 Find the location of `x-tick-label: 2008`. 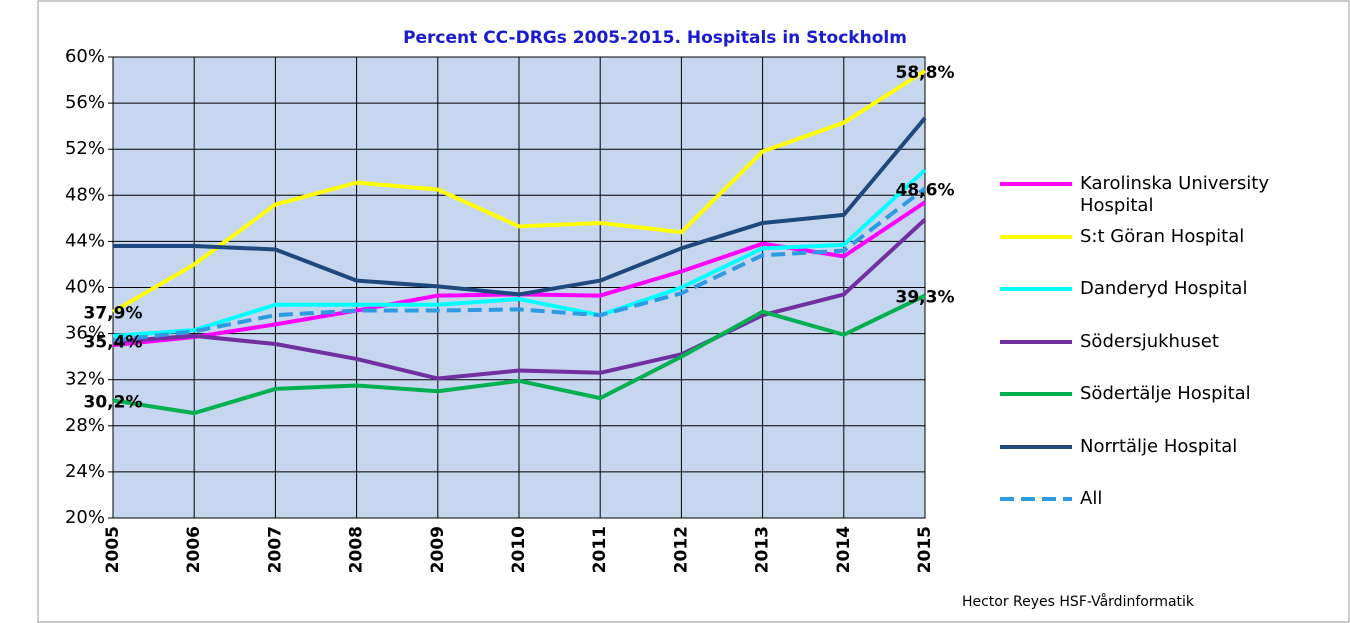

x-tick-label: 2008 is located at coordinates (357, 549).